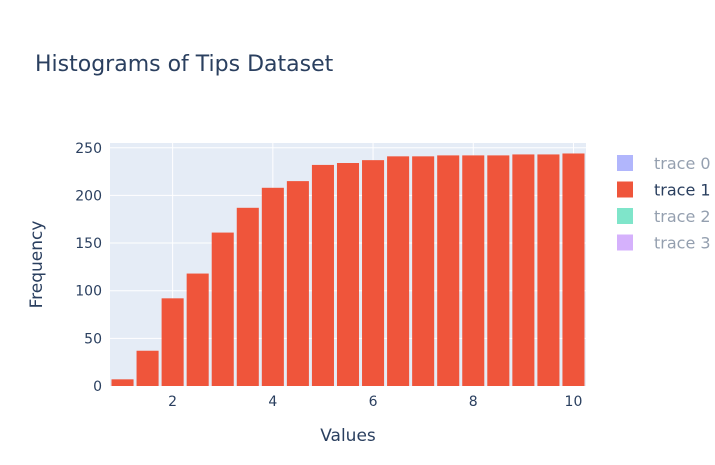  Describe the element at coordinates (88, 149) in the screenshot. I see `y-tick-label: 250` at that location.